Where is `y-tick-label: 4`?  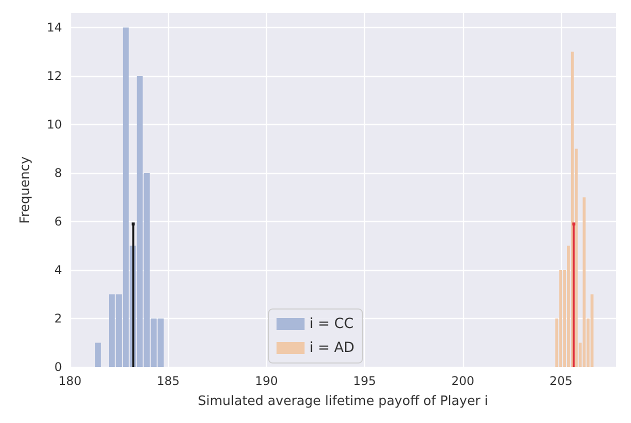
y-tick-label: 4 is located at coordinates (58, 270).